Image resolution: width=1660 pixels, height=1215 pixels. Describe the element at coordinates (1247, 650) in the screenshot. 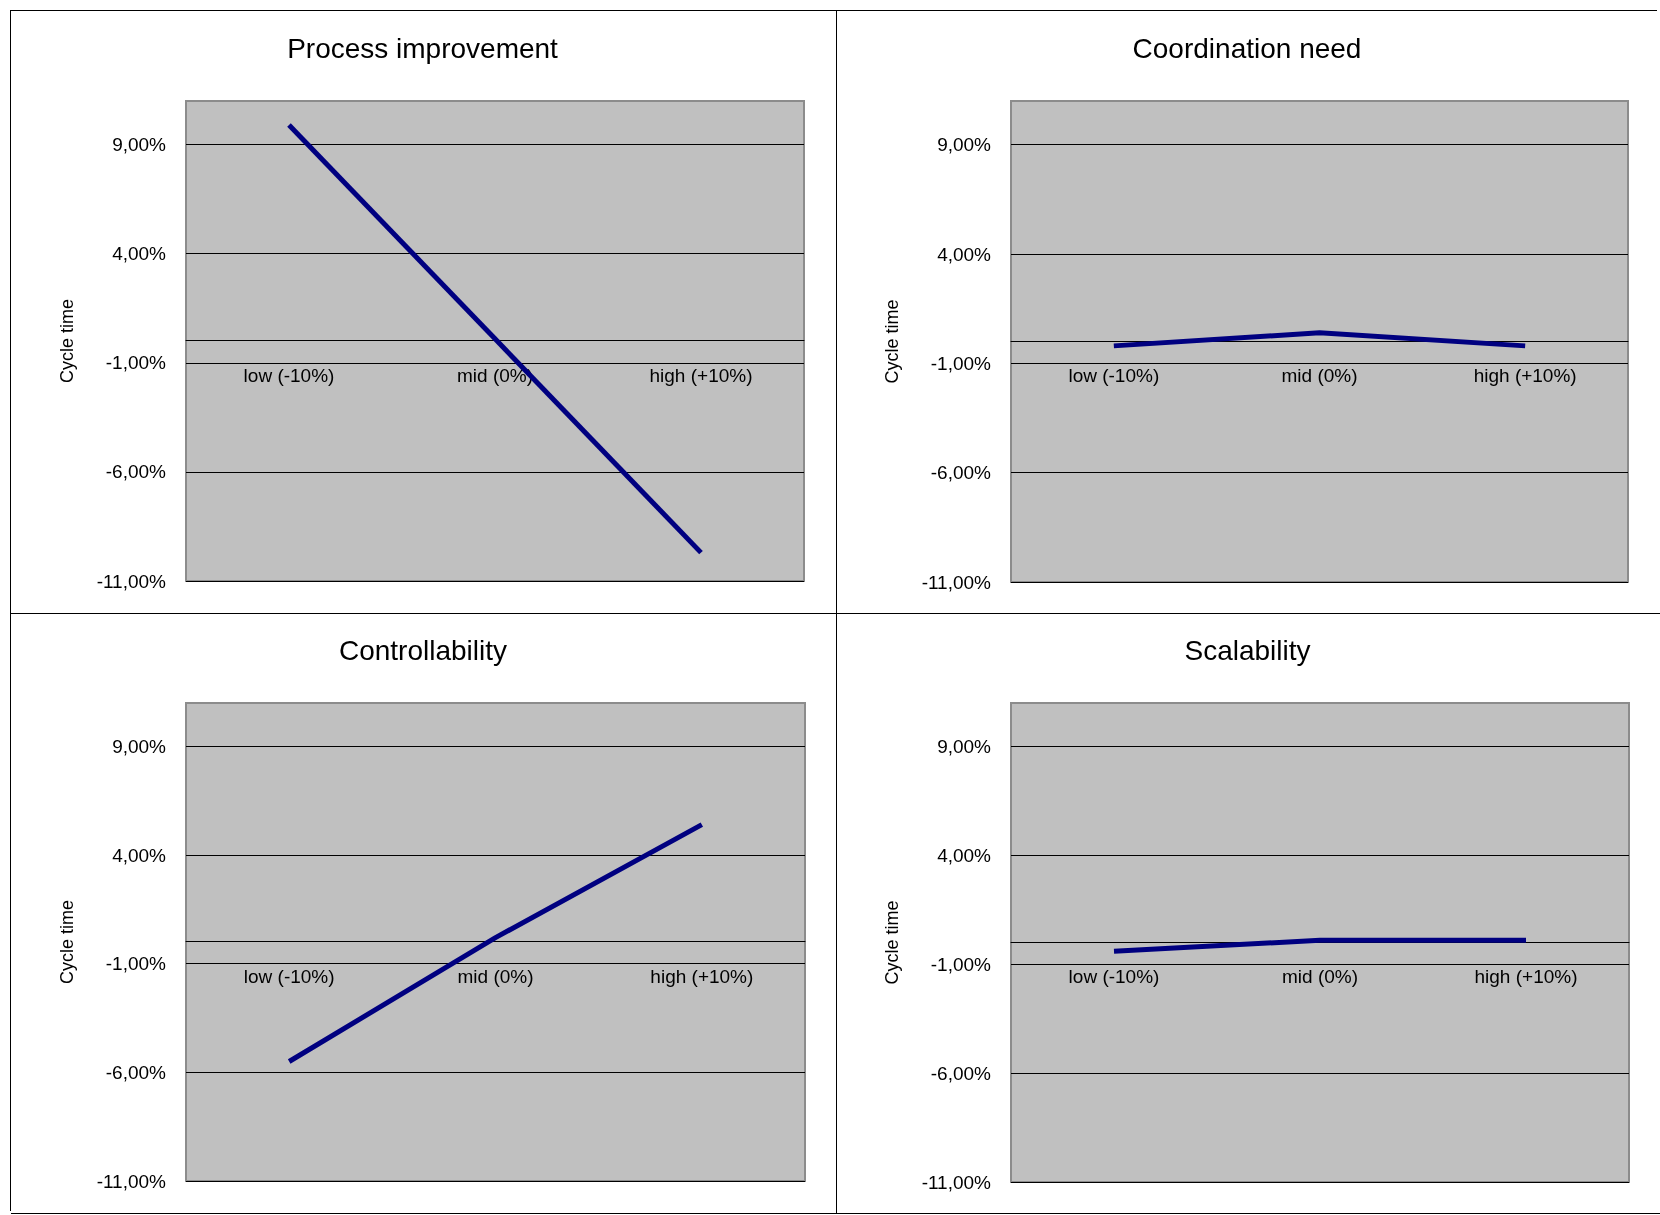

I see `chart-title: Scalability` at that location.